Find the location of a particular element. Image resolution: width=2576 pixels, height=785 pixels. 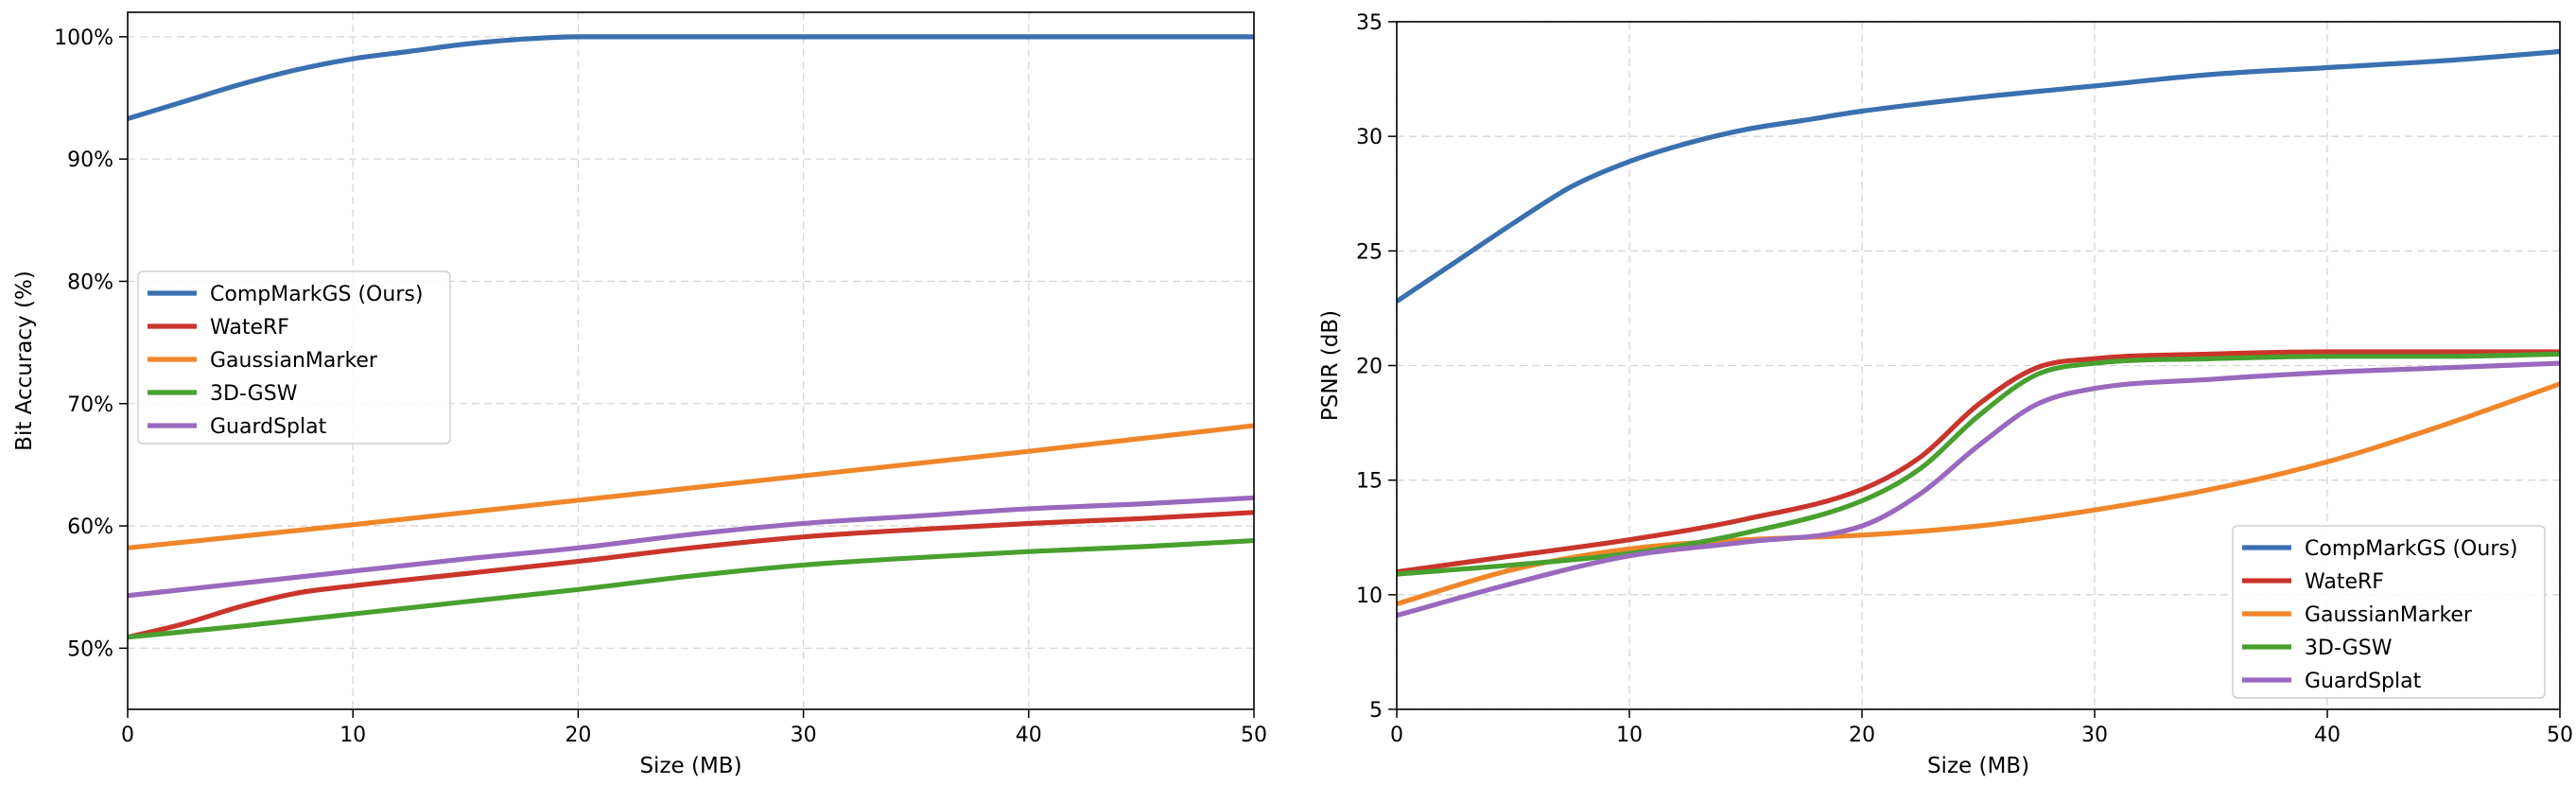

y-tick-label: 35 is located at coordinates (1369, 23).